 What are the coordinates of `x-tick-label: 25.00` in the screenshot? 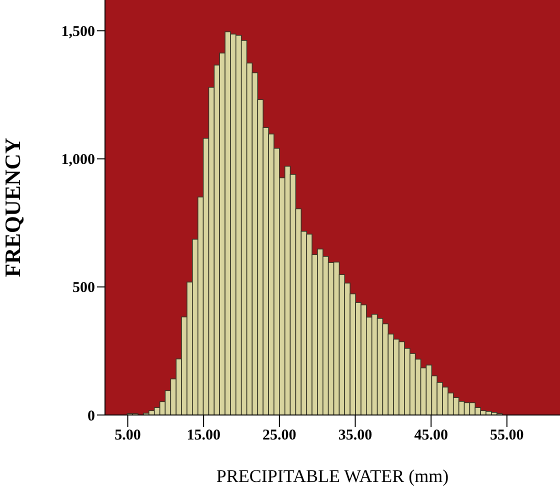 It's located at (279, 436).